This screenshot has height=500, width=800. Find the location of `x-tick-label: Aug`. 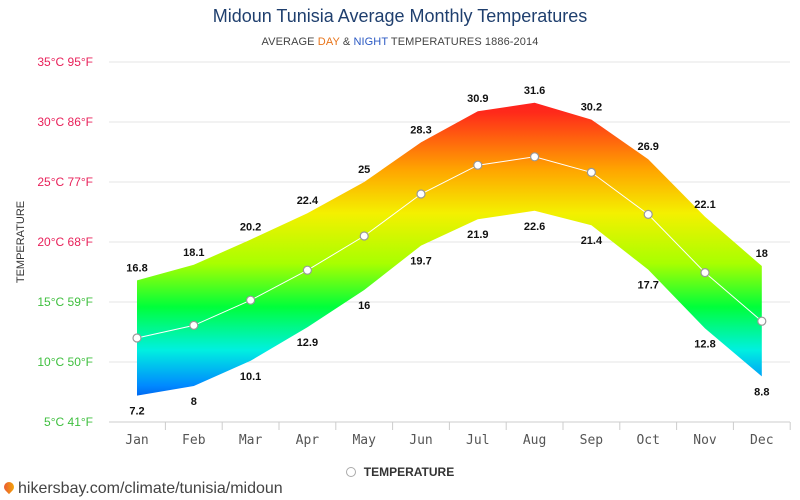

x-tick-label: Aug is located at coordinates (534, 440).